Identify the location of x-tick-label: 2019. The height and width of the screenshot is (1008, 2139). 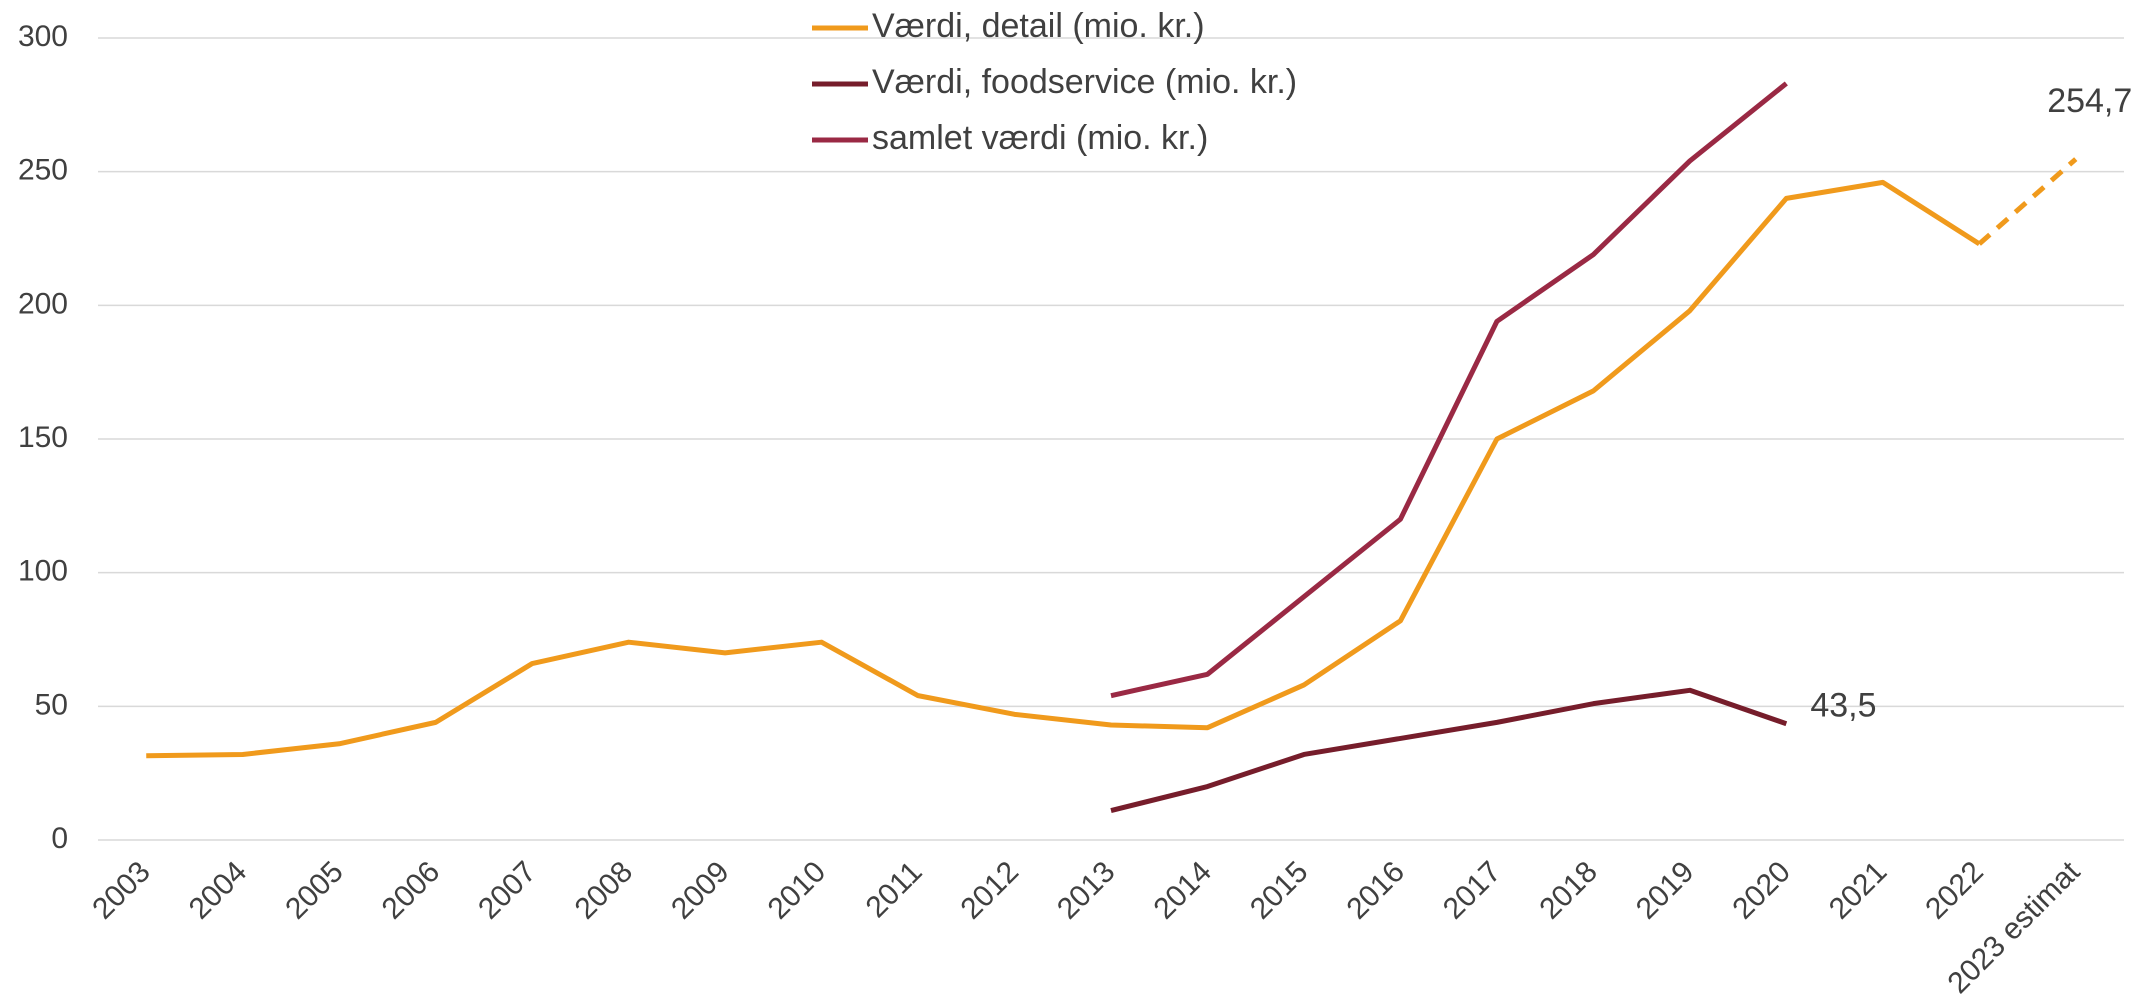
(1665, 890).